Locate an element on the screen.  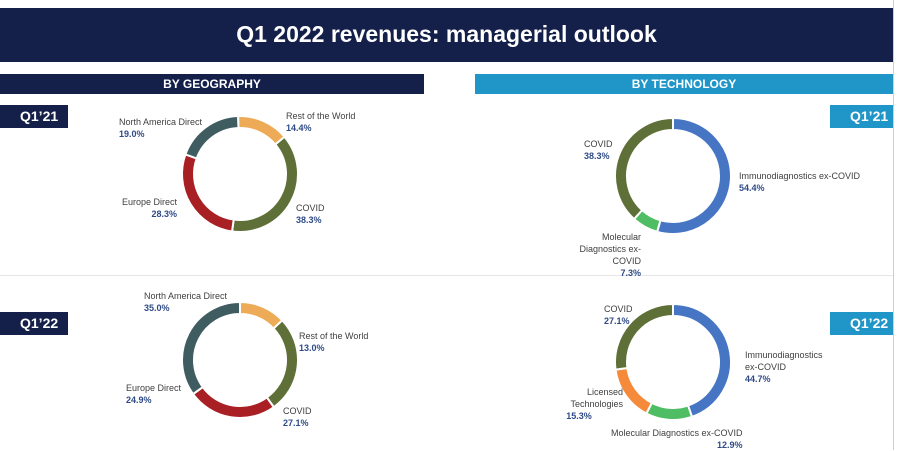
period-badge-tech-q121: Q1’21 is located at coordinates (861, 116).